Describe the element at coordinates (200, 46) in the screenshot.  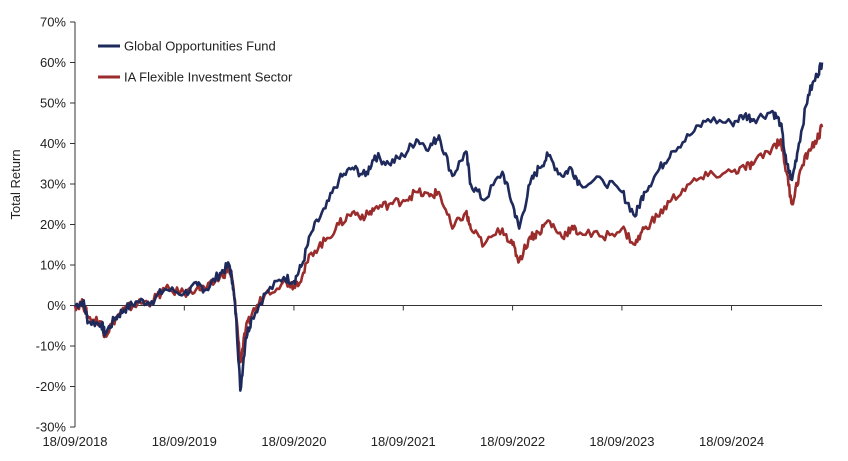
I see `legend-label-global-opportunities-fund: Global Opportunities Fund` at that location.